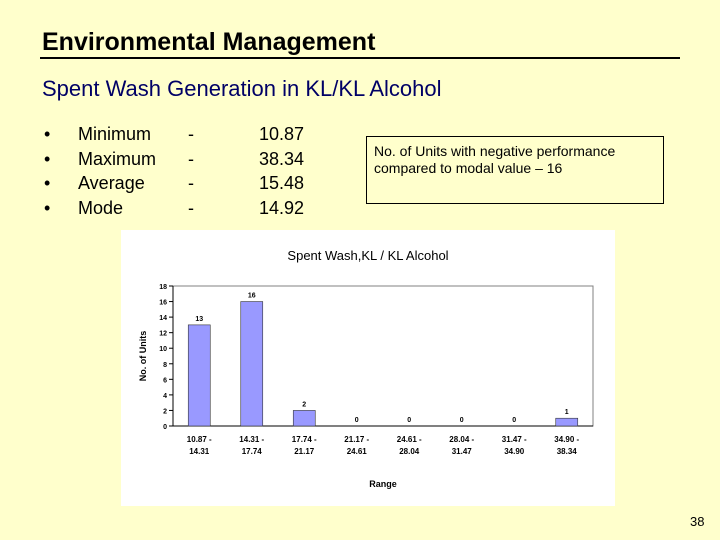  I want to click on x-axis-label: Range, so click(383, 484).